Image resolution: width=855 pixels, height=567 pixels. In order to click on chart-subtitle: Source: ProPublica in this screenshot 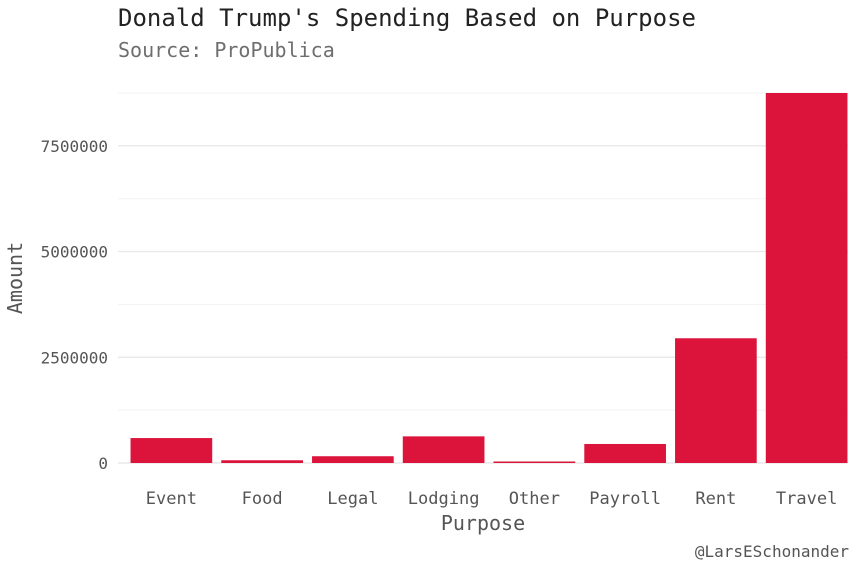, I will do `click(226, 50)`.